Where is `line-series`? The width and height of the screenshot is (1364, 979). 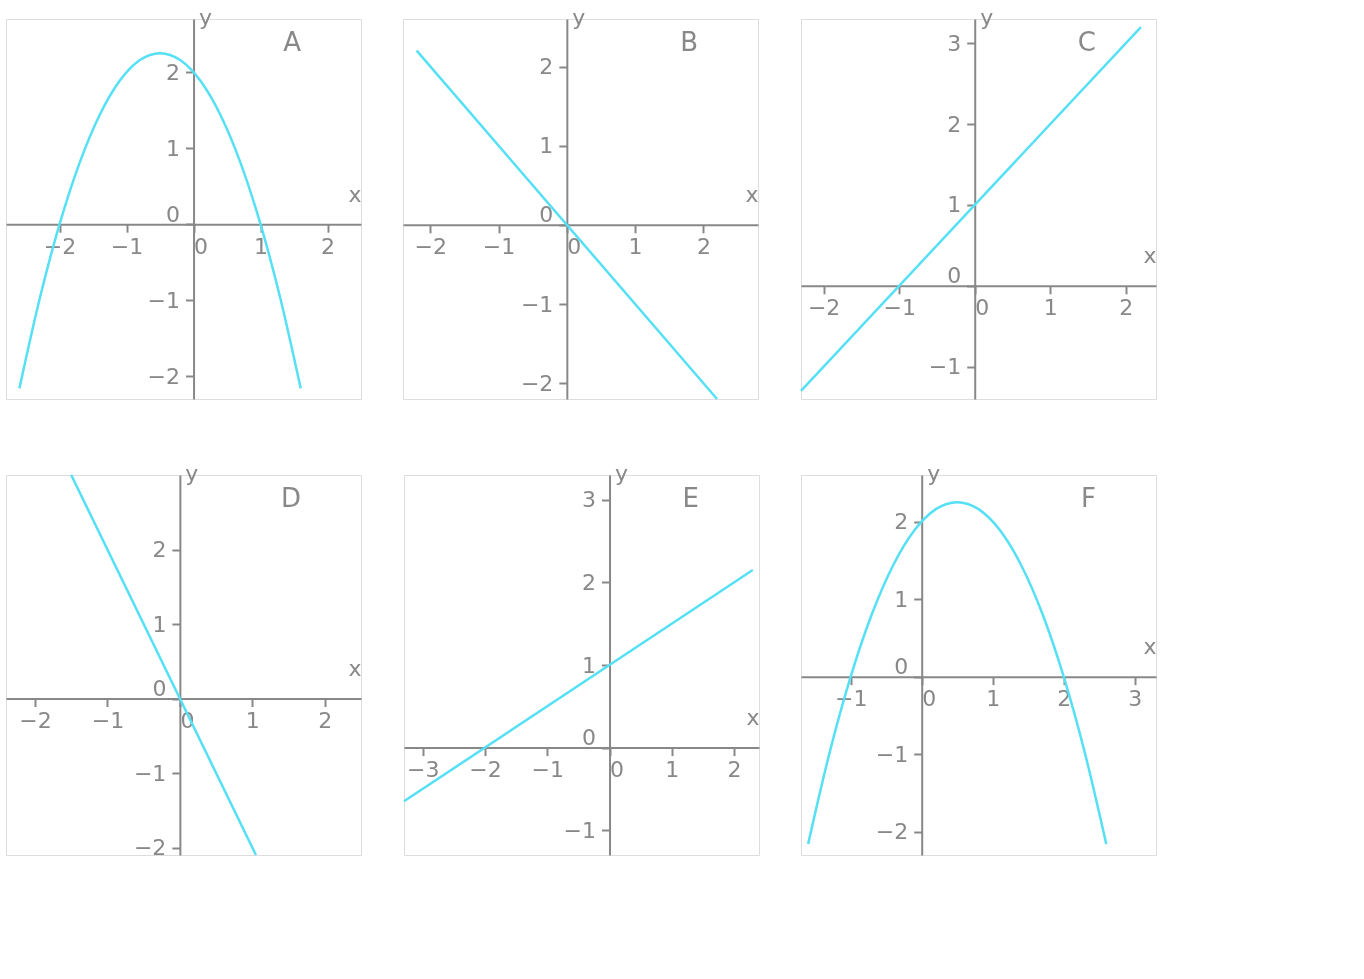
line-series is located at coordinates (160, 220).